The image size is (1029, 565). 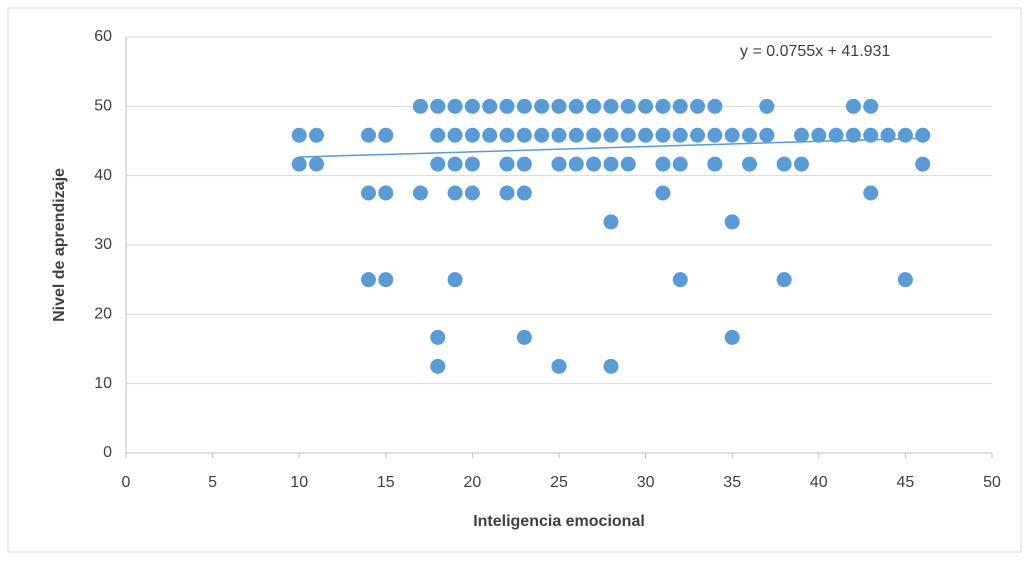 I want to click on trendline-label: y = 0.0755x + 41.931, so click(x=815, y=51).